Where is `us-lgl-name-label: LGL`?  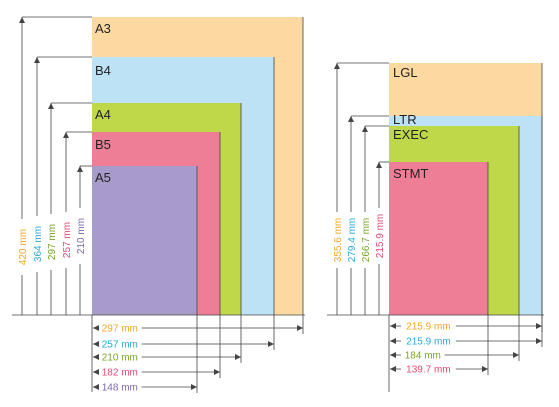 us-lgl-name-label: LGL is located at coordinates (405, 72).